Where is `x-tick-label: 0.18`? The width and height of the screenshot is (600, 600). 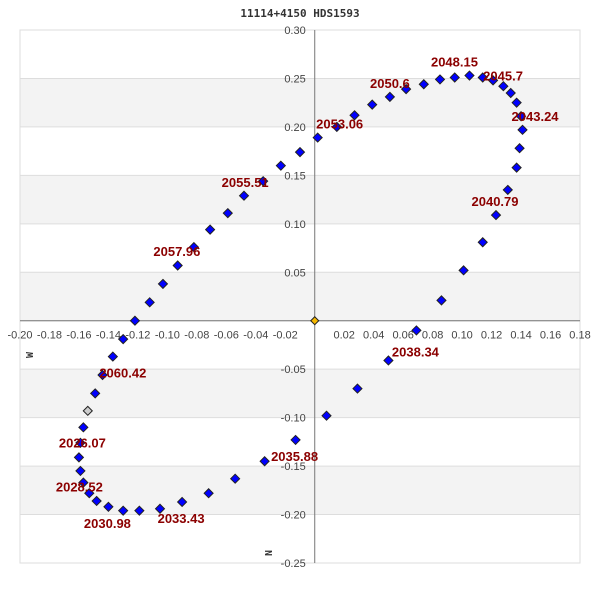
x-tick-label: 0.18 is located at coordinates (579, 336).